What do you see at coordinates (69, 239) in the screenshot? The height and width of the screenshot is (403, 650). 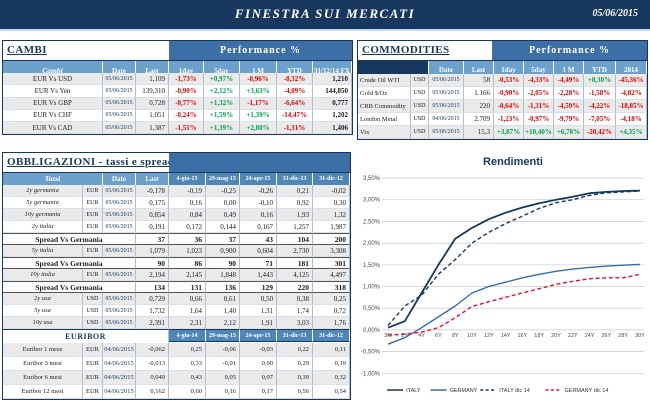 I see `spread-label: Spread Vs Germania` at bounding box center [69, 239].